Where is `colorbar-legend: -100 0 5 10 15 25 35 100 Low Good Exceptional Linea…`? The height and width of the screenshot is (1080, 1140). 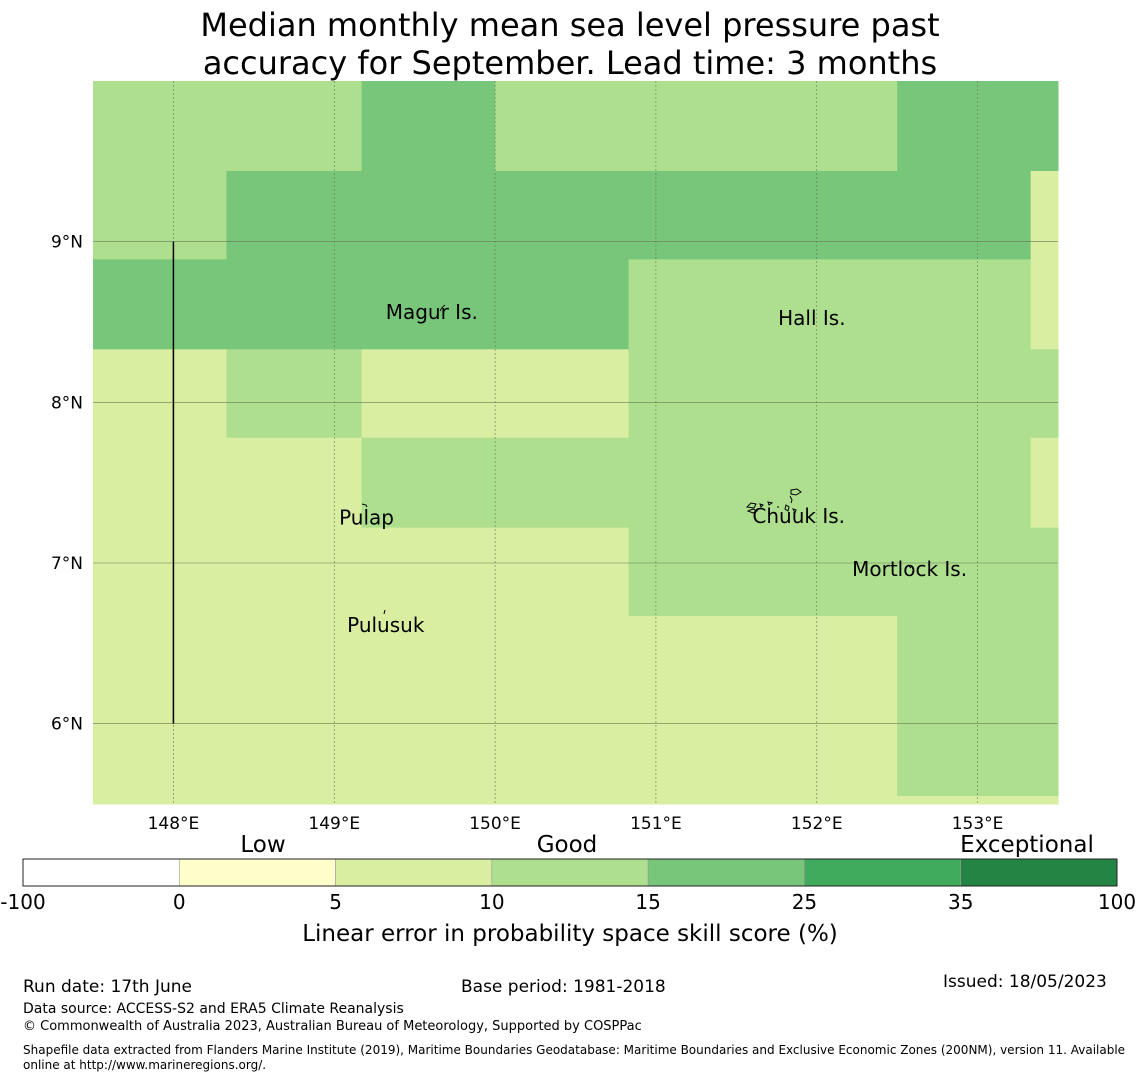
colorbar-legend: -100 0 5 10 15 25 35 100 Low Good Exceptional Linea… is located at coordinates (568, 889).